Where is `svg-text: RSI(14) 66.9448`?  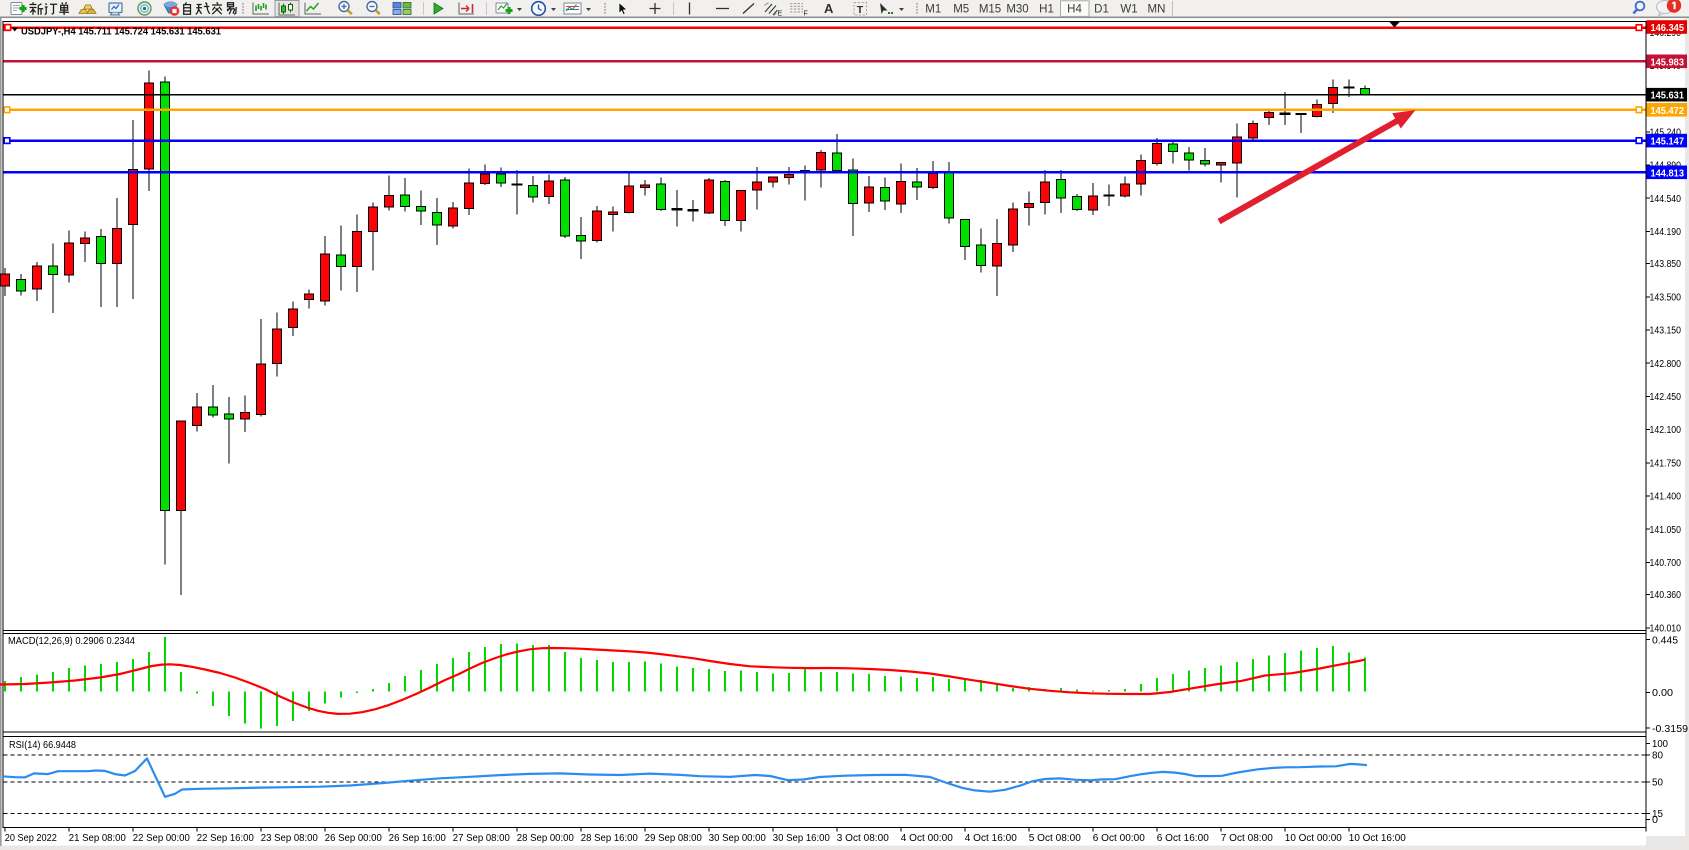 svg-text: RSI(14) 66.9448 is located at coordinates (42, 745).